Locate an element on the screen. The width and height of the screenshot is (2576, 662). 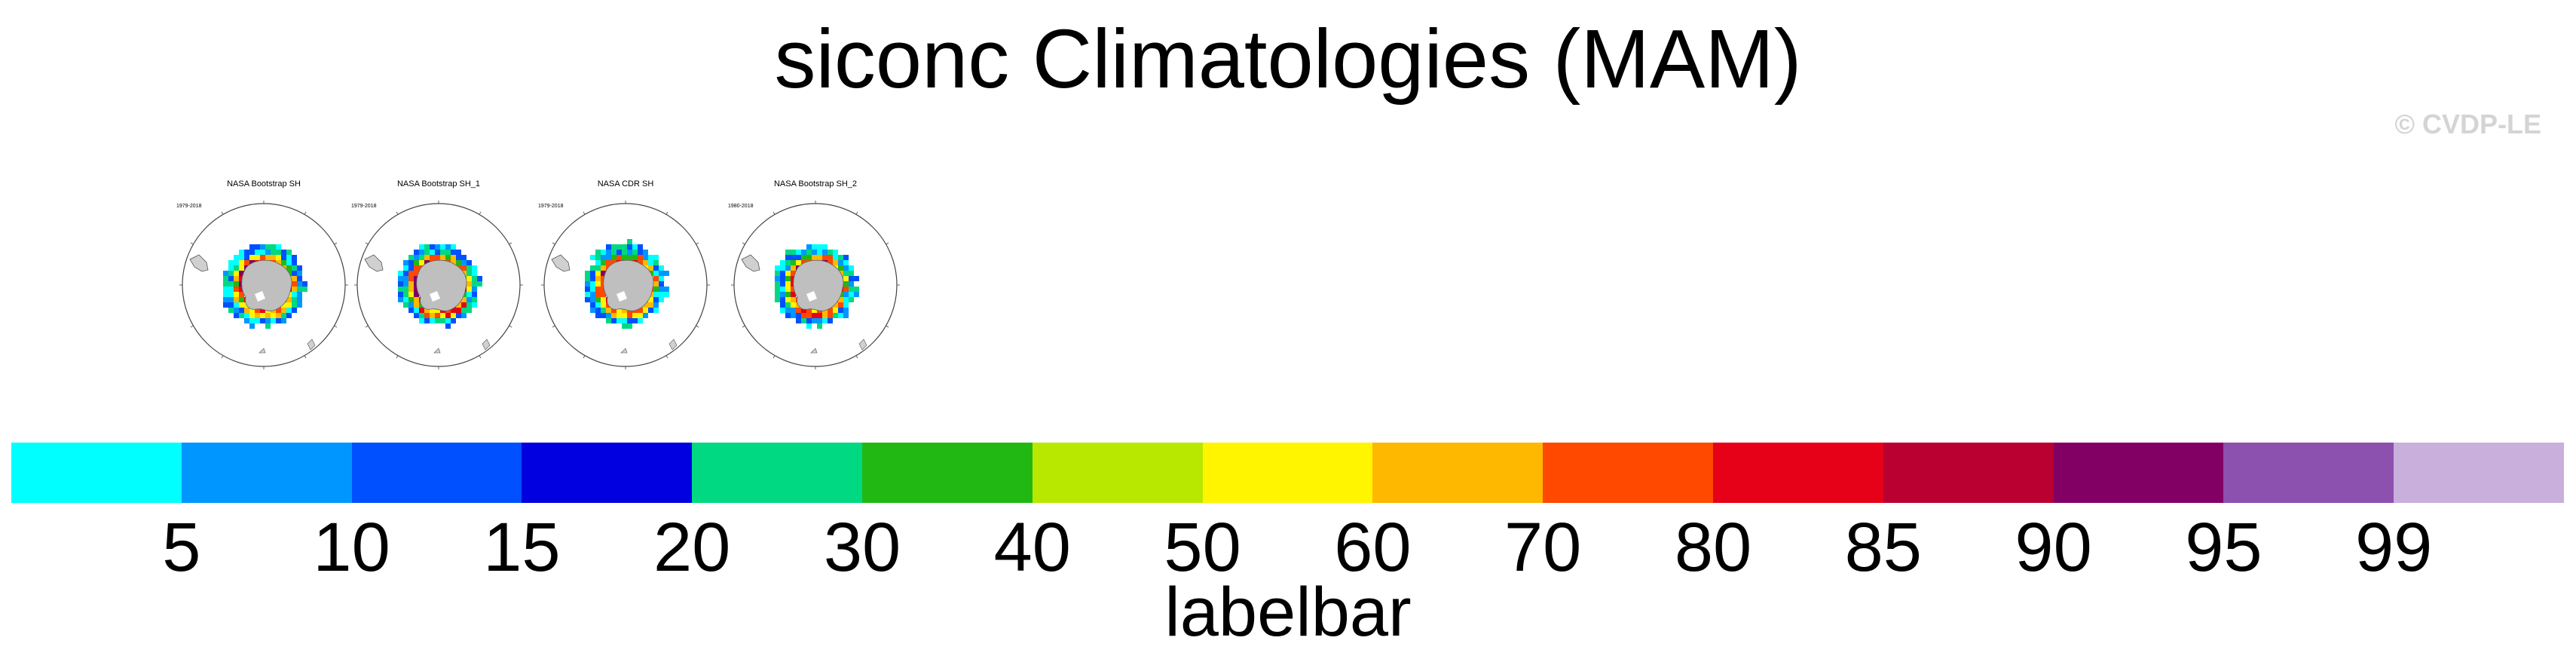
labelbar-tick-label: 85 is located at coordinates (1883, 547).